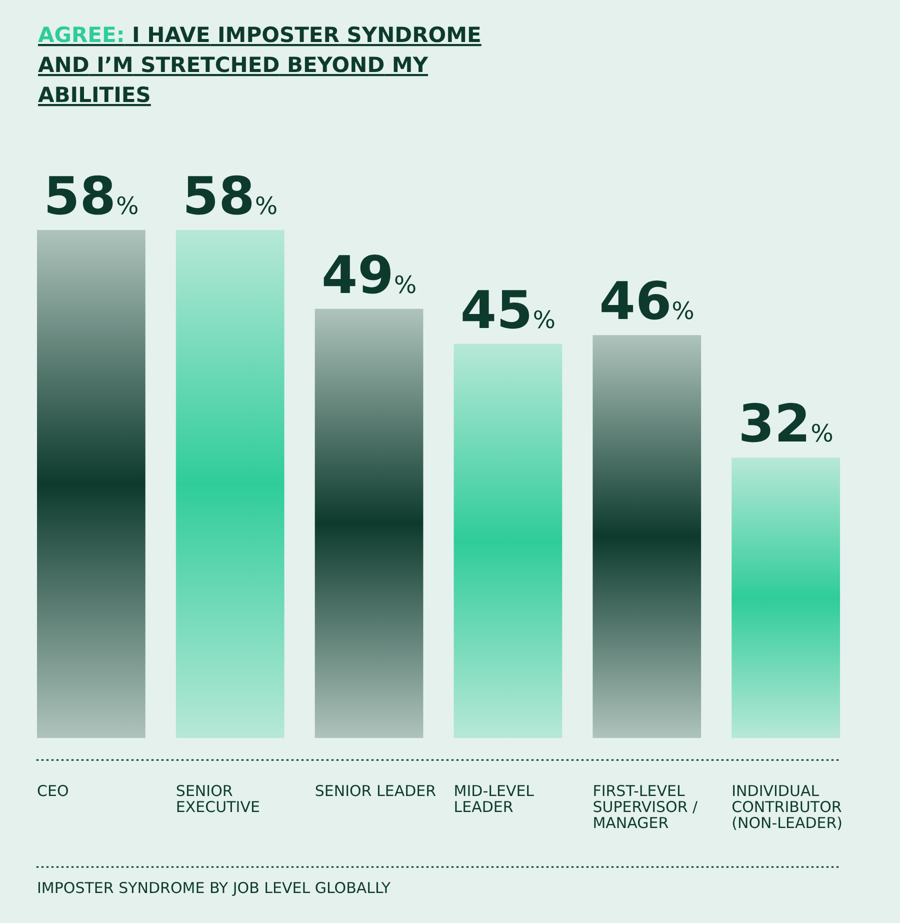 The width and height of the screenshot is (900, 923). I want to click on x-tick-label: FIRST-LEVEL SUPERVISOR / MANAGER, so click(645, 807).